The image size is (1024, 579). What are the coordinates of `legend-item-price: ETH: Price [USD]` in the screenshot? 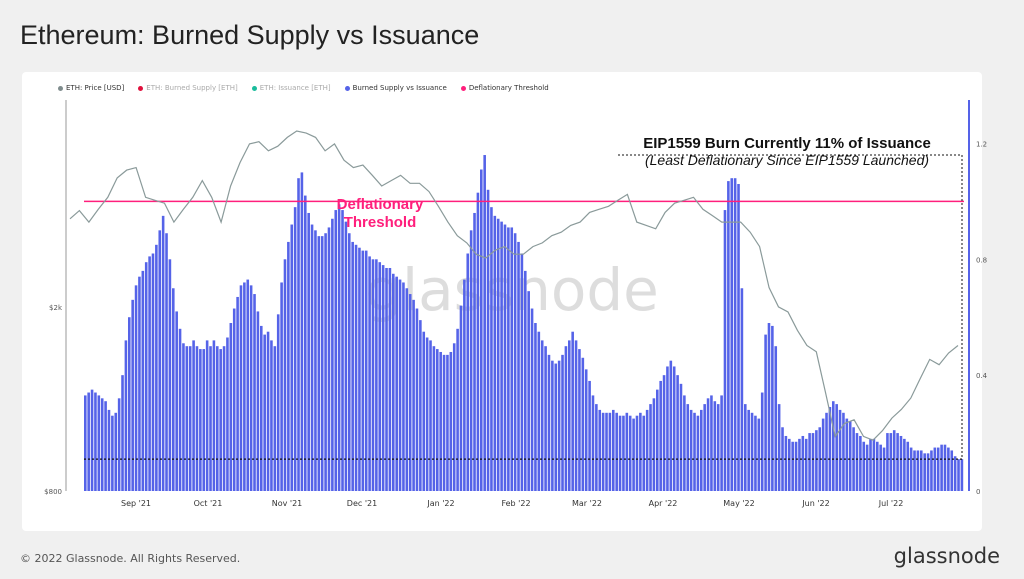 It's located at (91, 88).